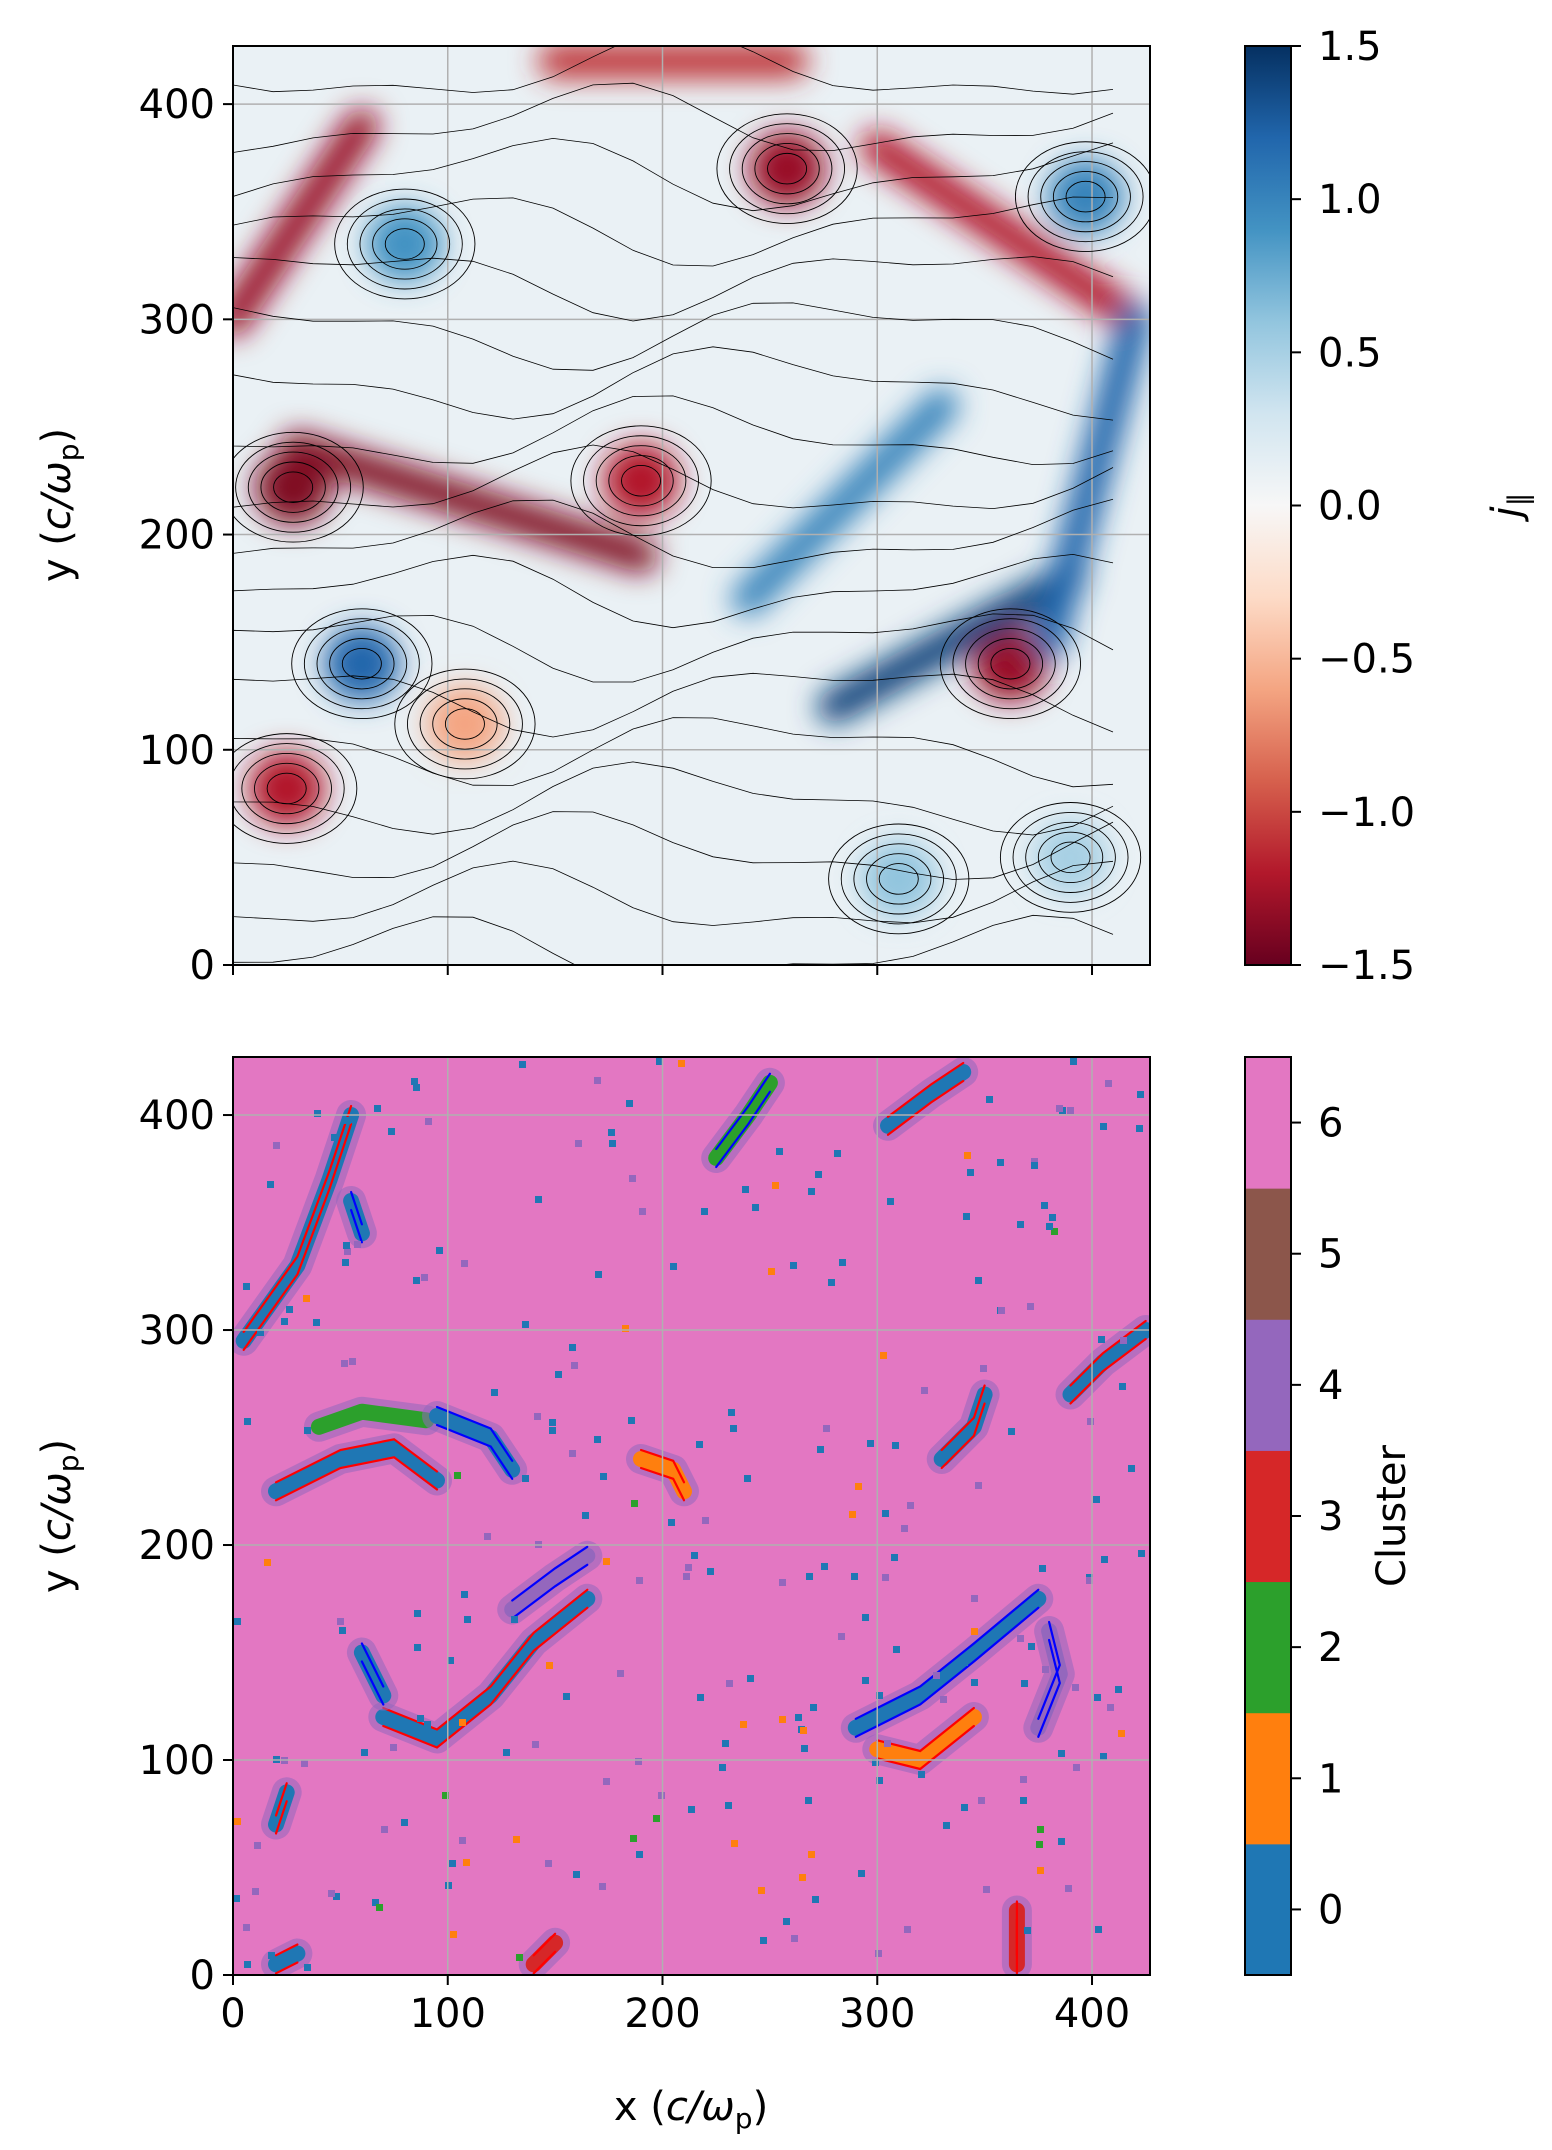 The height and width of the screenshot is (2150, 1552). Describe the element at coordinates (1317, 1517) in the screenshot. I see `cluster-colorbar-ticks: 0 1 2 3 4 5 6` at that location.